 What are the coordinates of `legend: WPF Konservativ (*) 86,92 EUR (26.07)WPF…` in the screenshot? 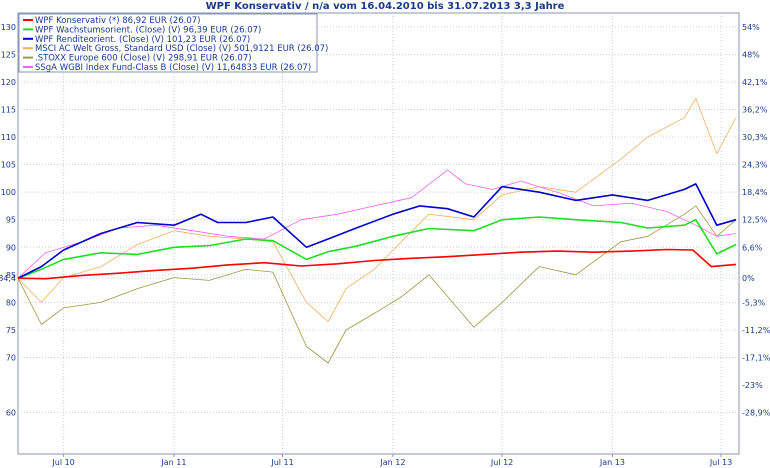 It's located at (173, 43).